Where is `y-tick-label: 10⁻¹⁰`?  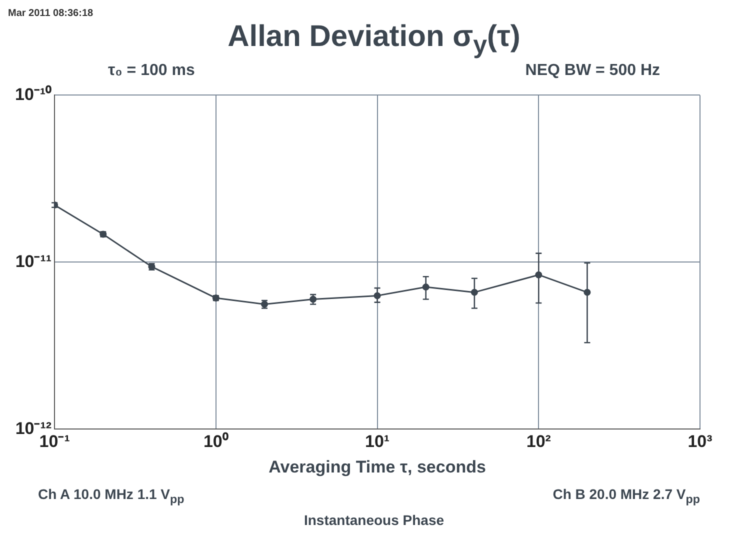
y-tick-label: 10⁻¹⁰ is located at coordinates (33, 94).